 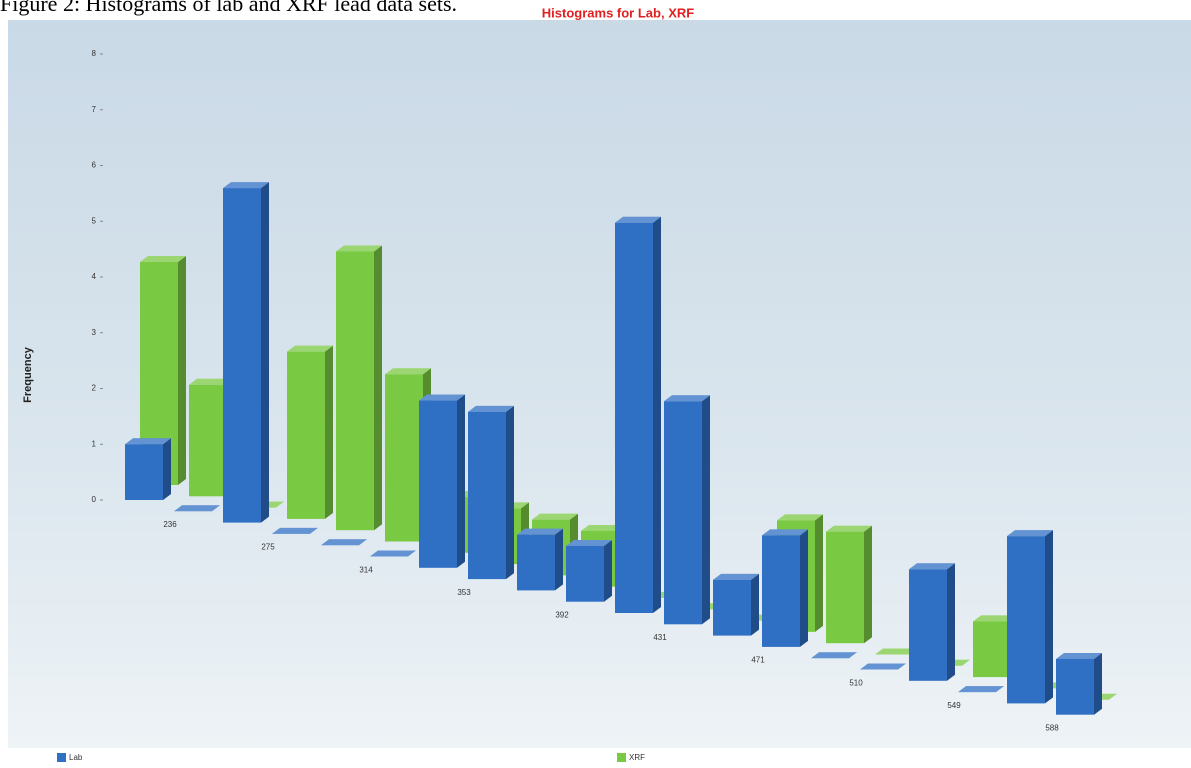 I want to click on y-tick-label: 6, so click(x=94, y=165).